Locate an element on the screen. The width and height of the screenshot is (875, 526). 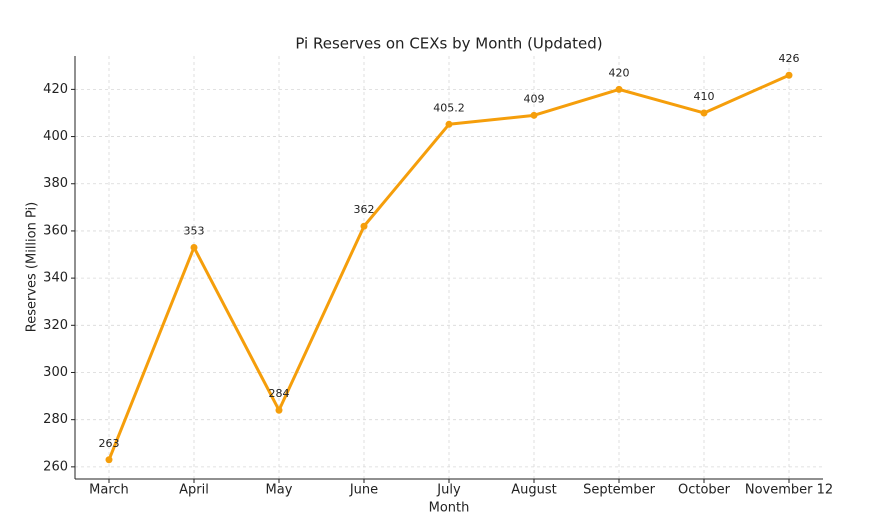
y-tick-label: 420 is located at coordinates (55, 89).